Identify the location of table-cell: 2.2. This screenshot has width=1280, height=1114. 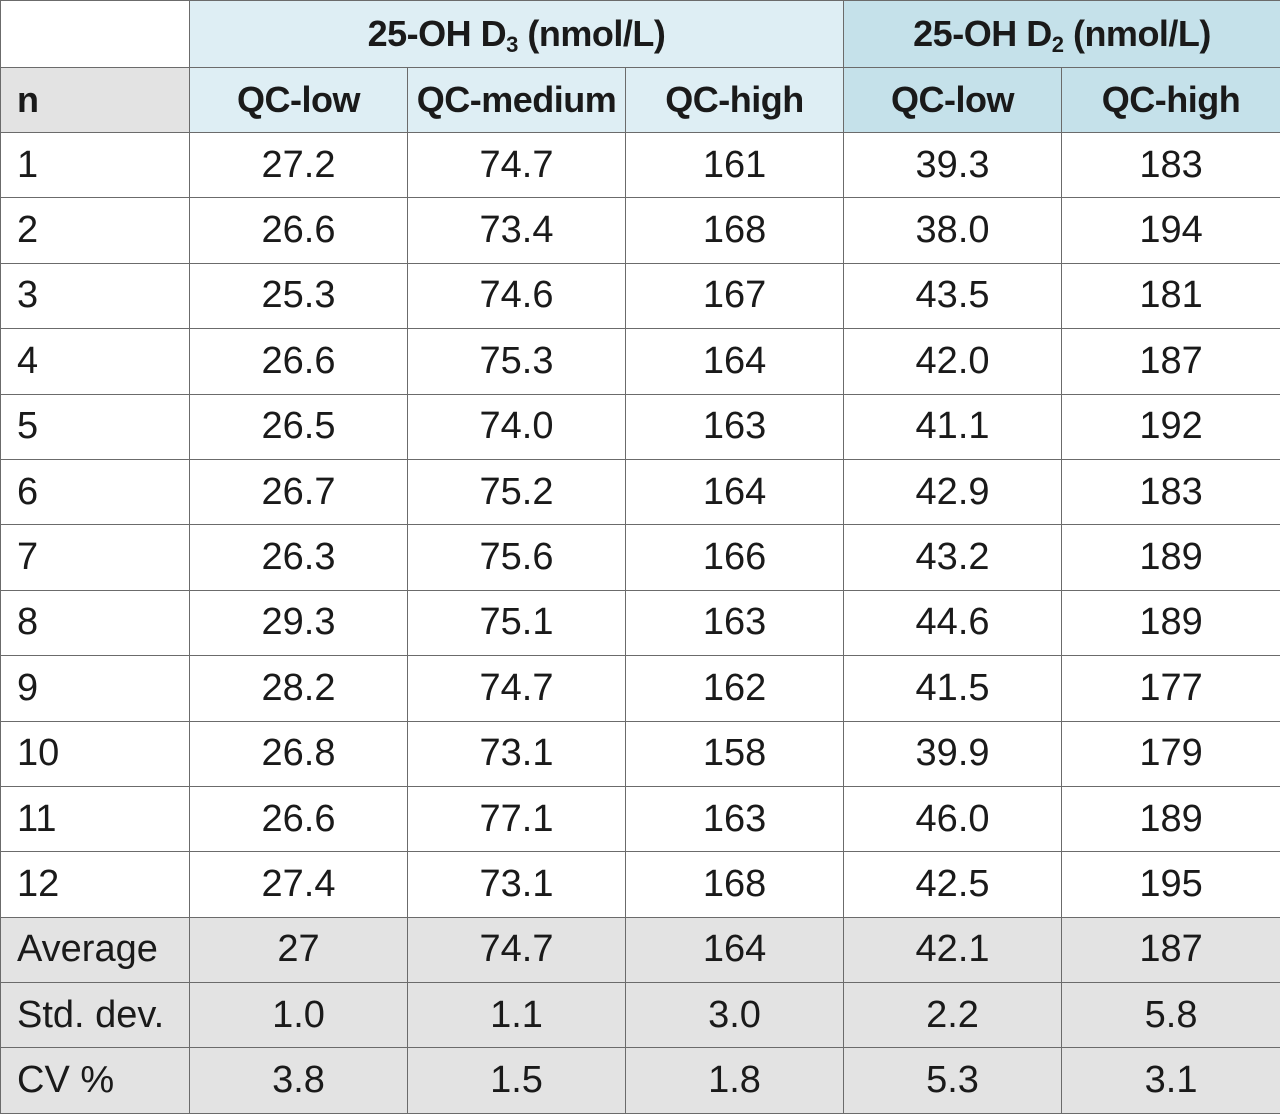
(953, 1015).